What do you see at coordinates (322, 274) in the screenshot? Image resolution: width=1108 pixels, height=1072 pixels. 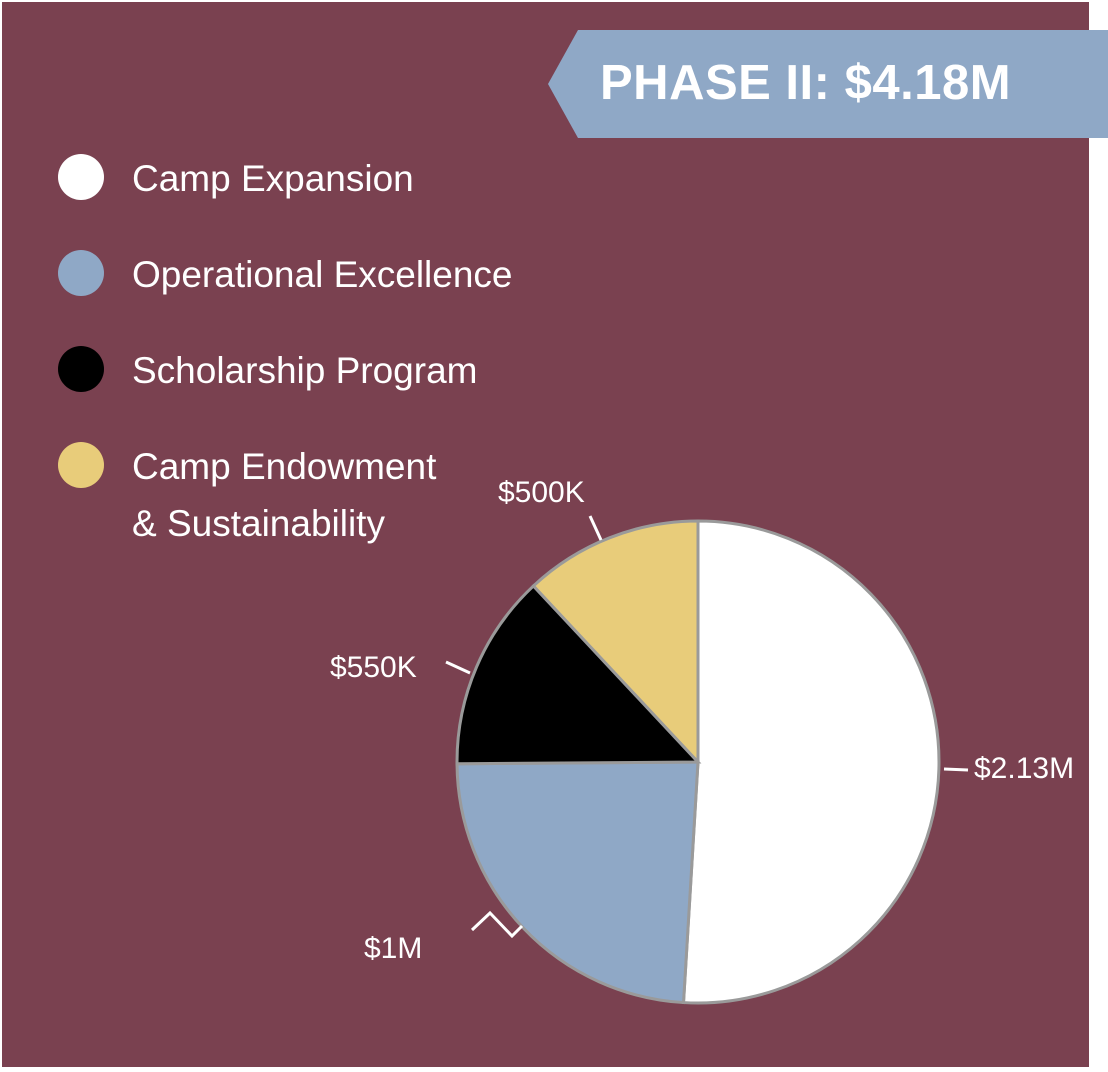 I see `legend-label-operational-excellence: Operational Excellence` at bounding box center [322, 274].